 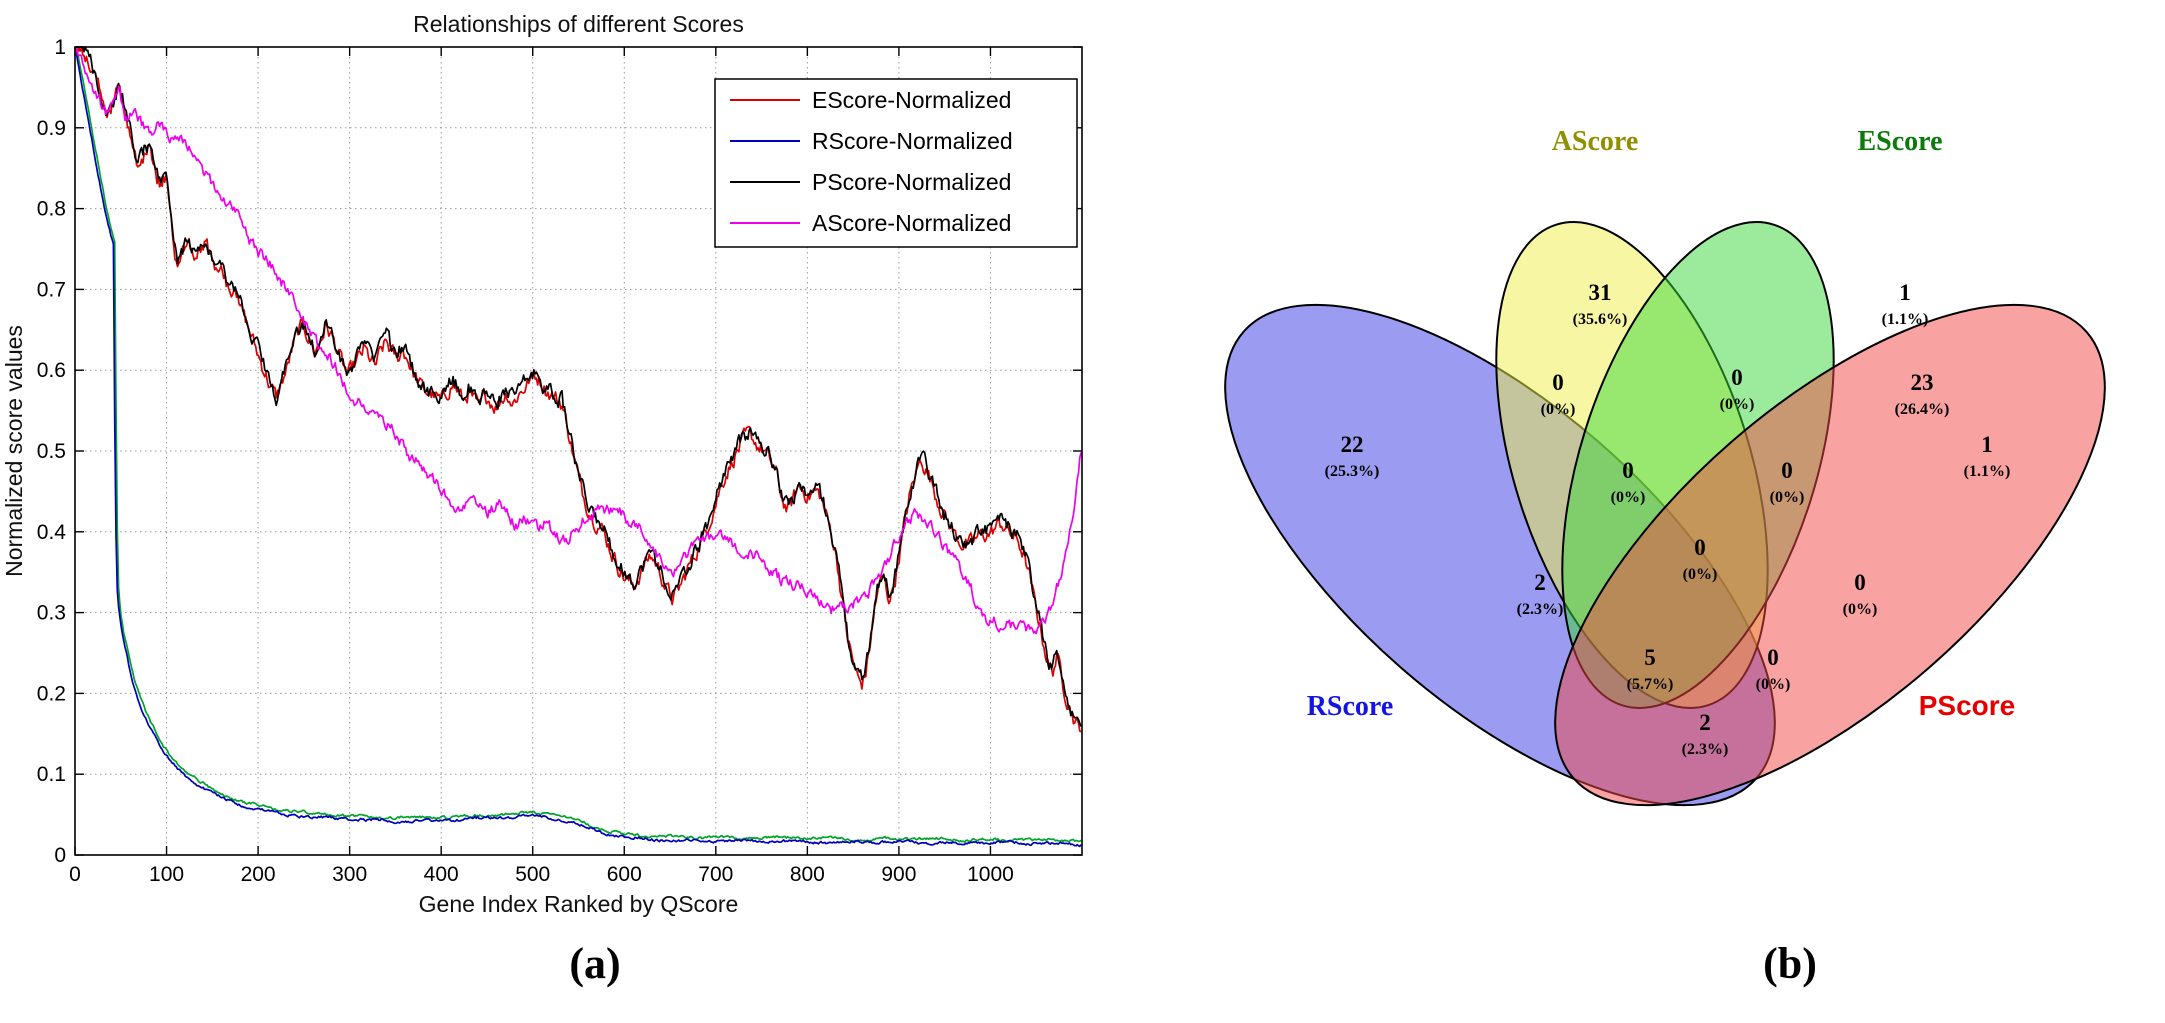 I want to click on x-tick-label: 1000, so click(x=990, y=874).